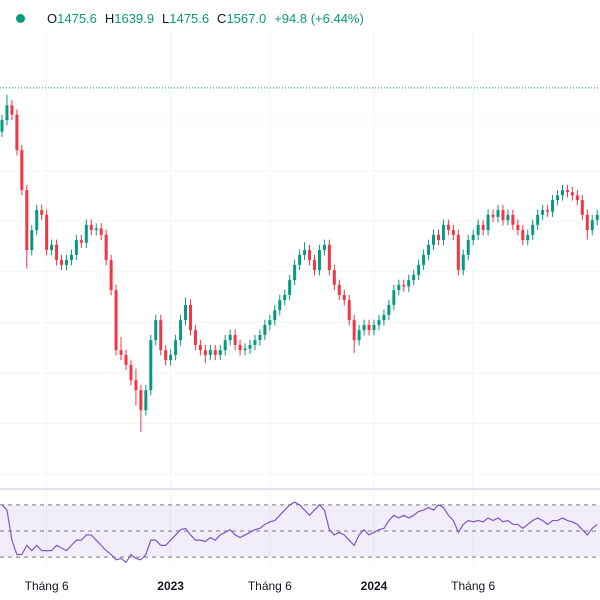 The height and width of the screenshot is (600, 600). I want to click on symbol-dot, so click(20, 18).